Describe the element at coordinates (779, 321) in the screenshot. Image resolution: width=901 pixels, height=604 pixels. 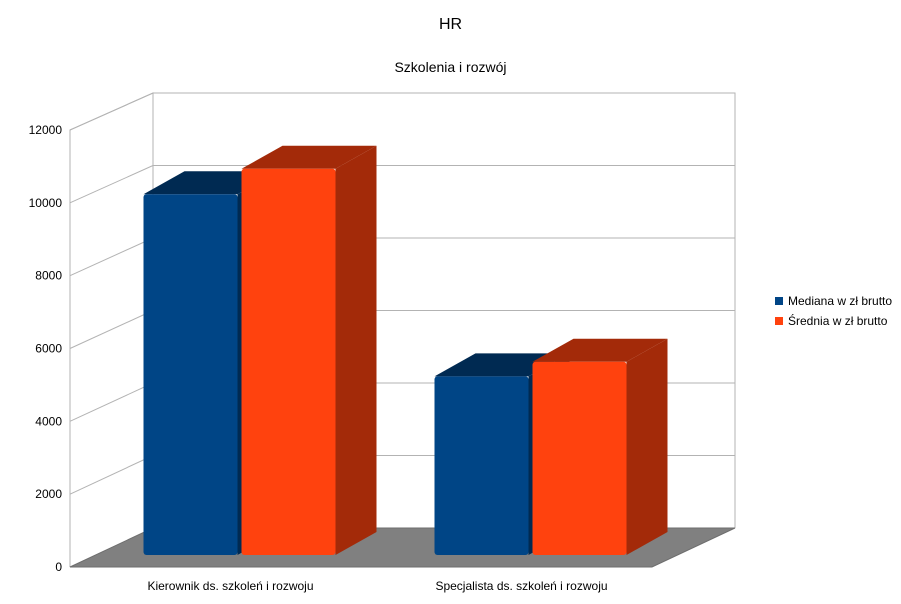
I see `legend-swatch-srednia` at that location.